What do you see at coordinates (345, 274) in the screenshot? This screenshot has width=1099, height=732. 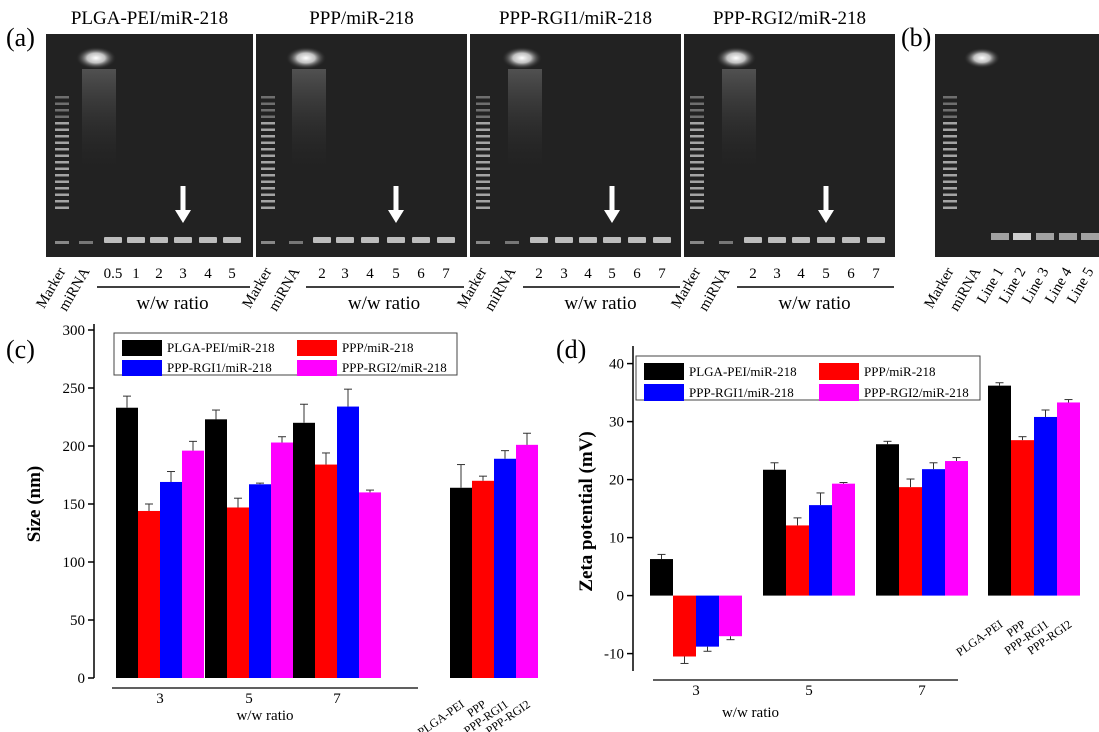 I see `ratio-label: 3` at bounding box center [345, 274].